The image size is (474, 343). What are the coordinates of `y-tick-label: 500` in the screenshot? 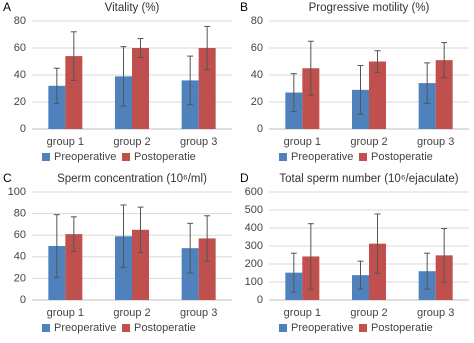 It's located at (254, 210).